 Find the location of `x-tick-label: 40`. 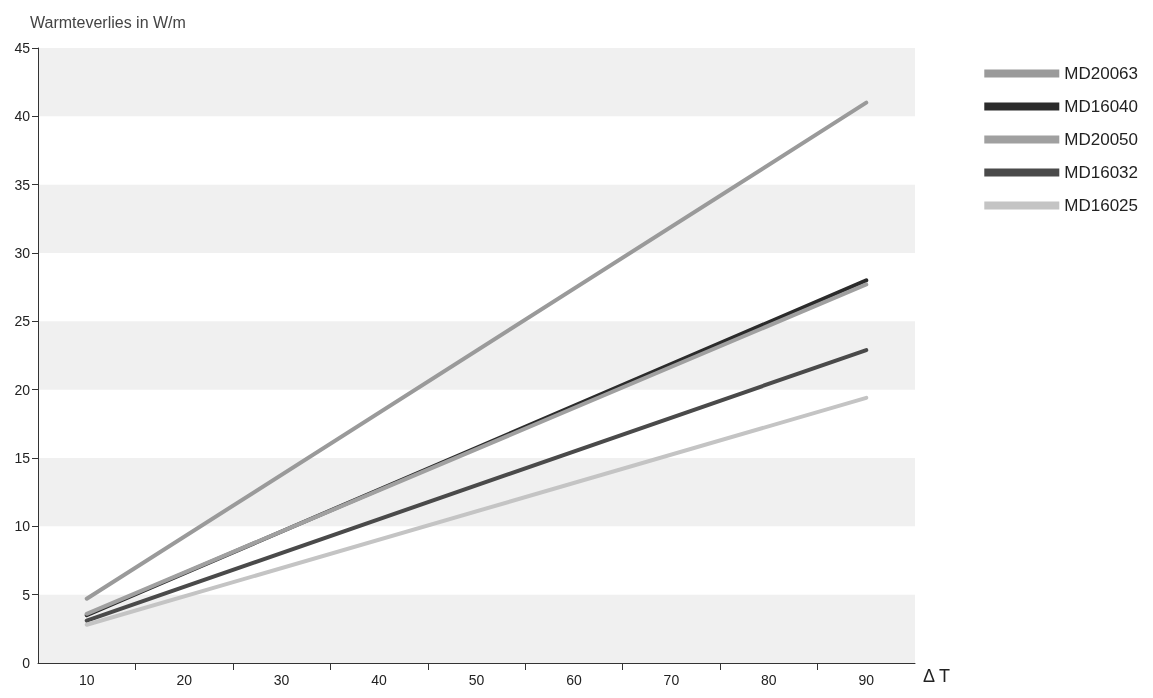

x-tick-label: 40 is located at coordinates (379, 680).